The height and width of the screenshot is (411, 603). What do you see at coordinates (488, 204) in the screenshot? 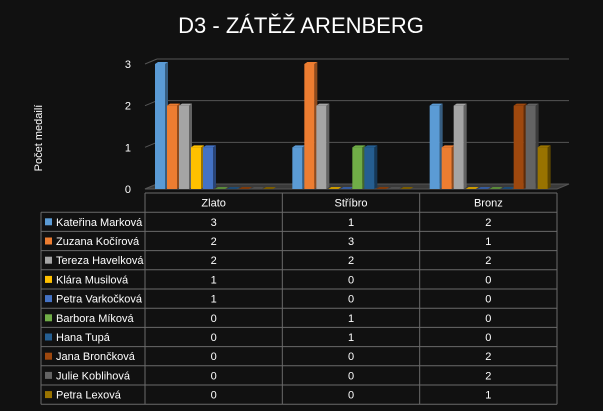
I see `x-category-label: Bronz` at bounding box center [488, 204].